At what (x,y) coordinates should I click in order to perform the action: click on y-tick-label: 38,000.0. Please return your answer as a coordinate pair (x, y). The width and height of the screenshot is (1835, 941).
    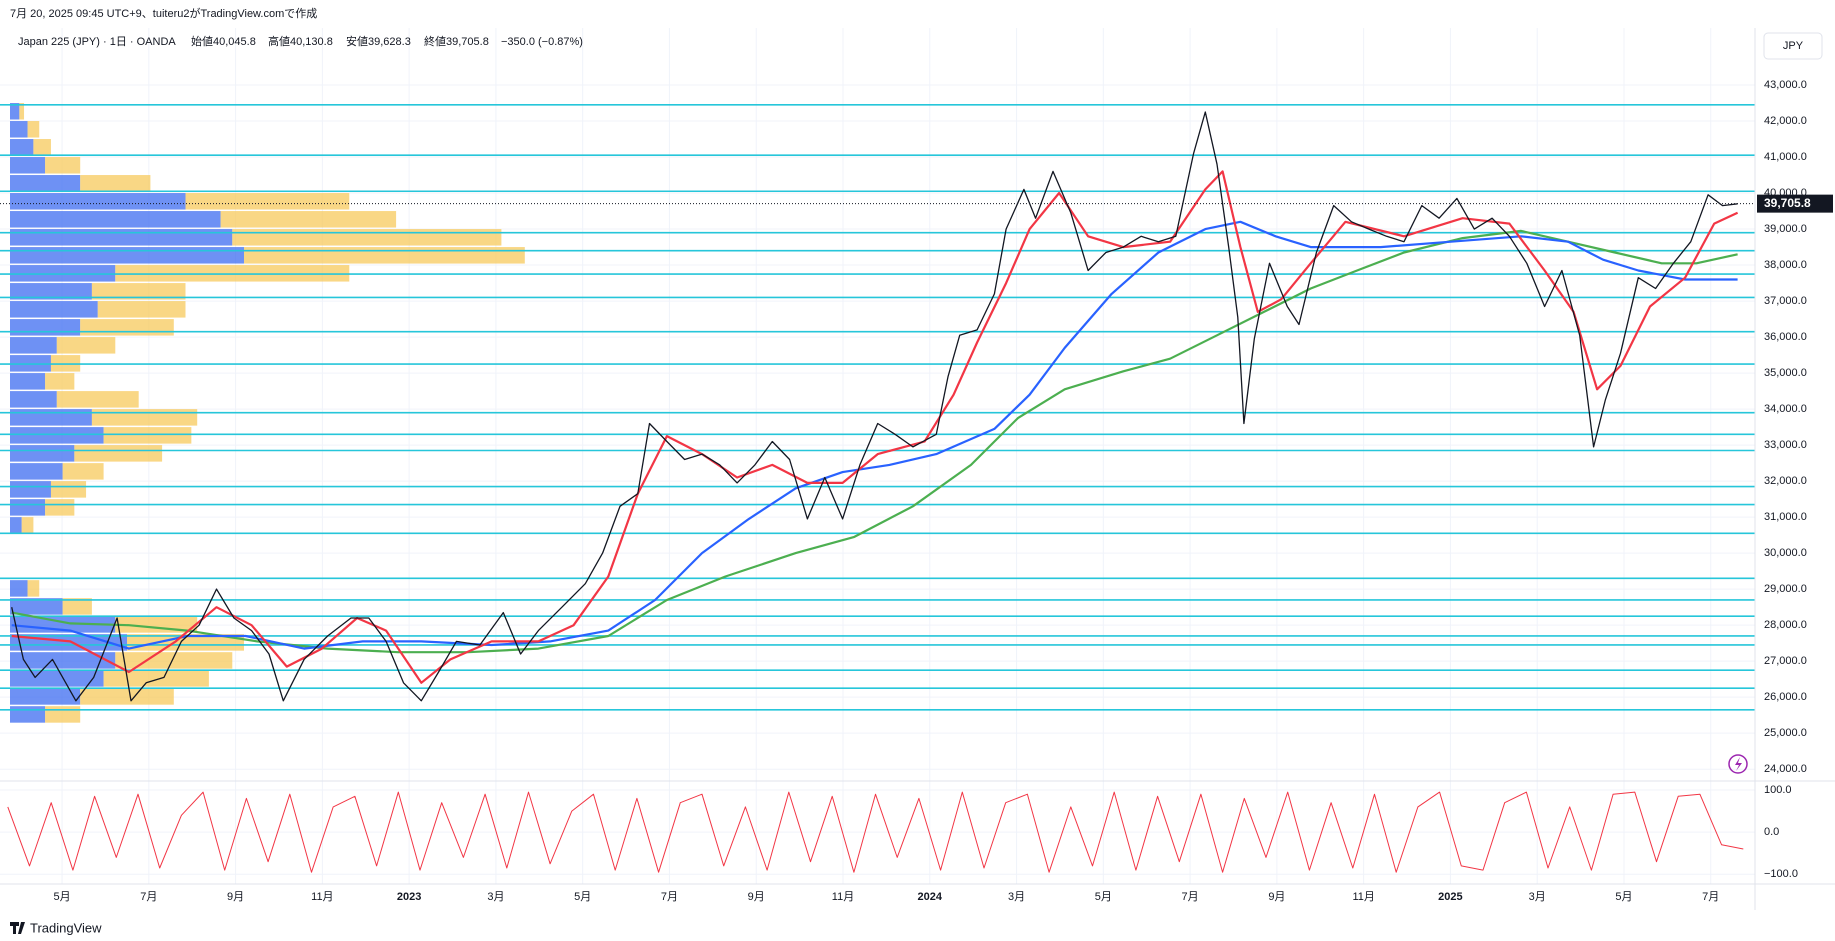
    Looking at the image, I should click on (1785, 265).